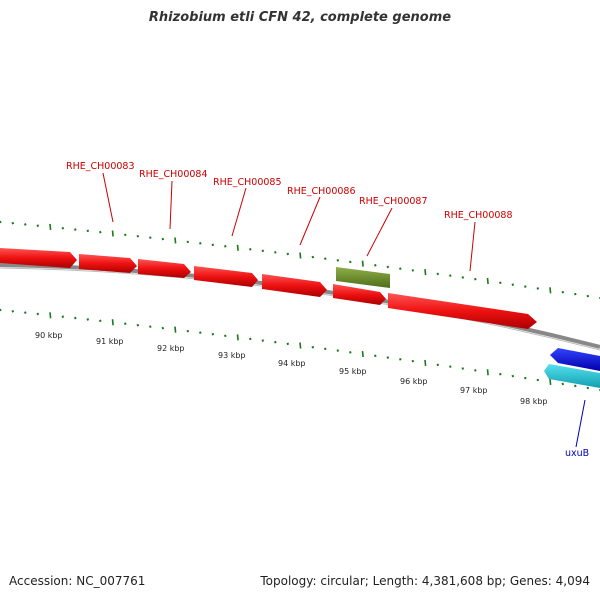  Describe the element at coordinates (359, 294) in the screenshot. I see `gene-arrow-rhe-ch00087` at that location.